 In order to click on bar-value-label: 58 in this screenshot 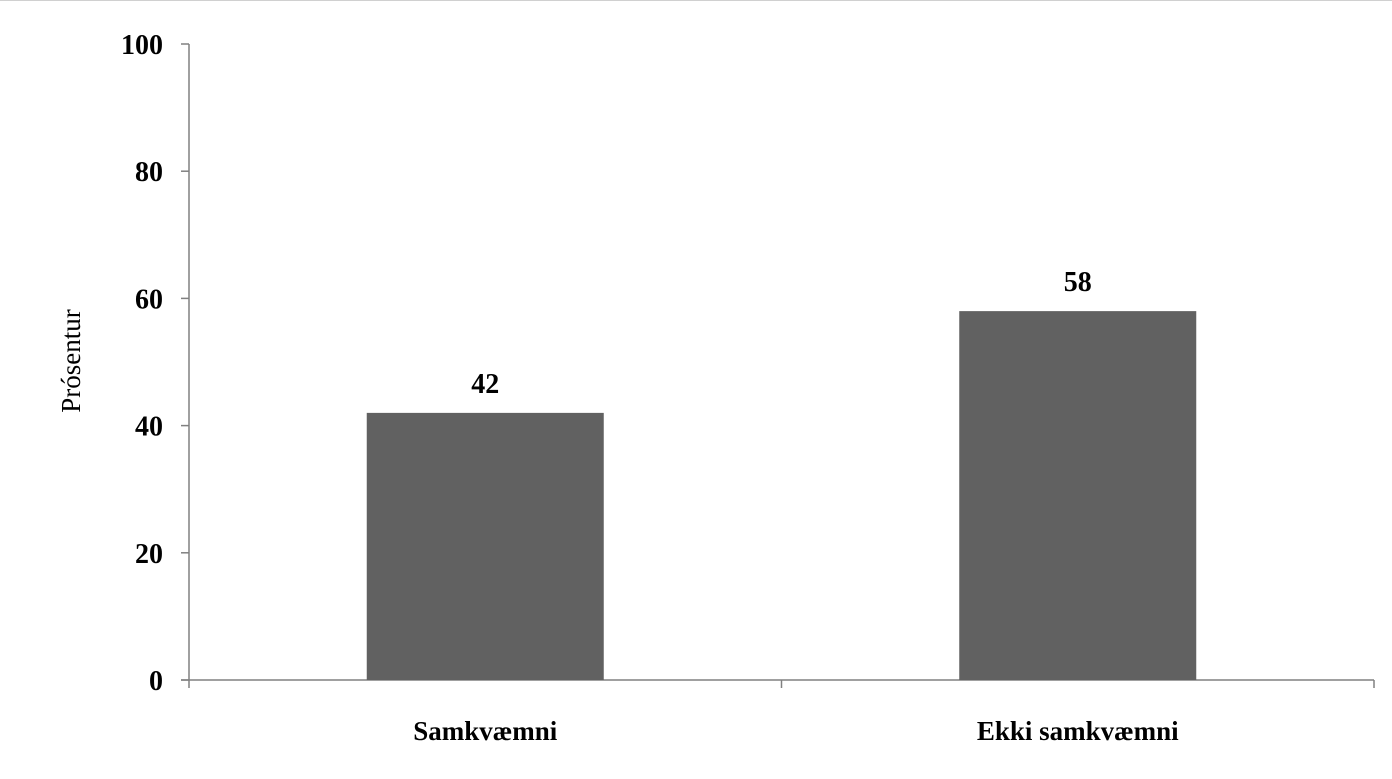, I will do `click(1078, 282)`.